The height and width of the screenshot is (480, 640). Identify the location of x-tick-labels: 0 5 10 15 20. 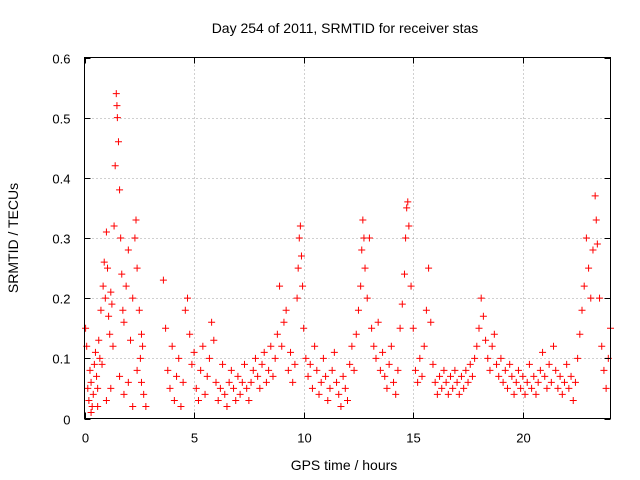
(306, 438).